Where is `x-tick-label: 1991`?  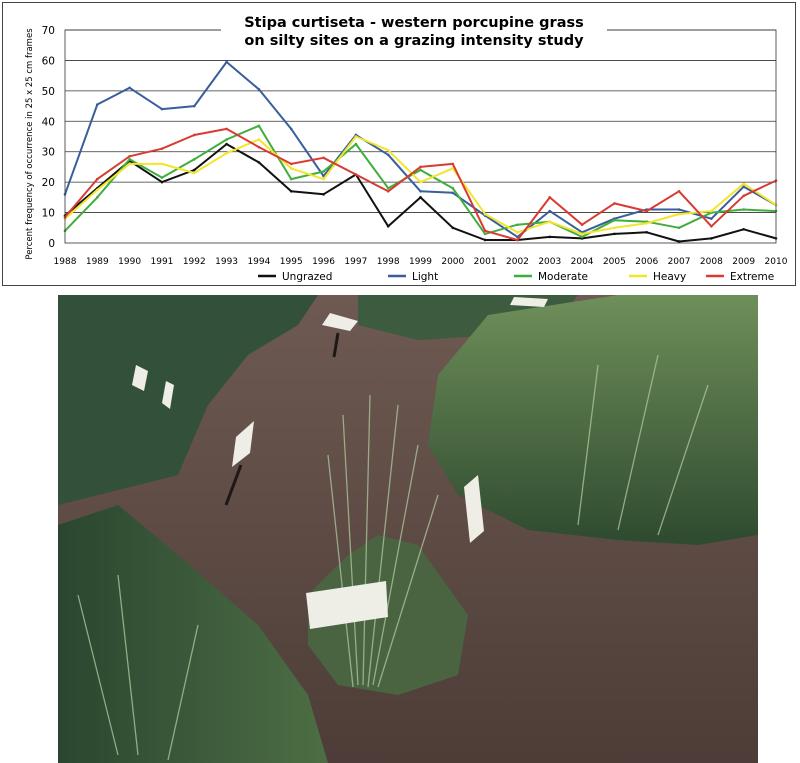 x-tick-label: 1991 is located at coordinates (162, 262).